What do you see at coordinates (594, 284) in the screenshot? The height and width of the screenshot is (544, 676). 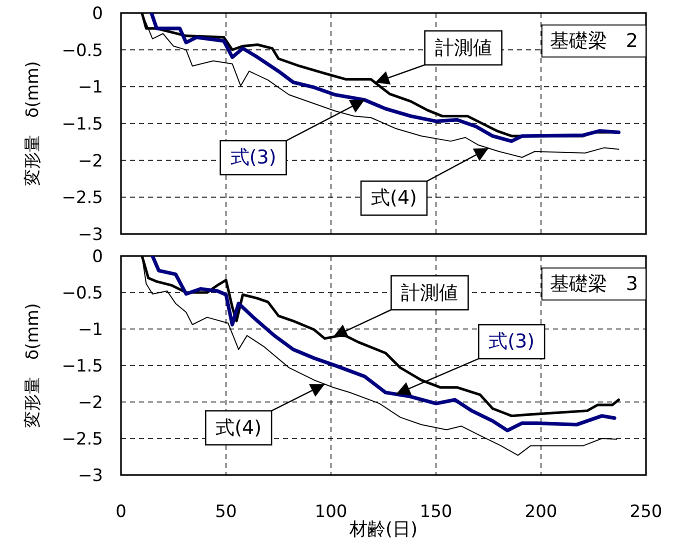 I see `text: 基礎梁 3` at bounding box center [594, 284].